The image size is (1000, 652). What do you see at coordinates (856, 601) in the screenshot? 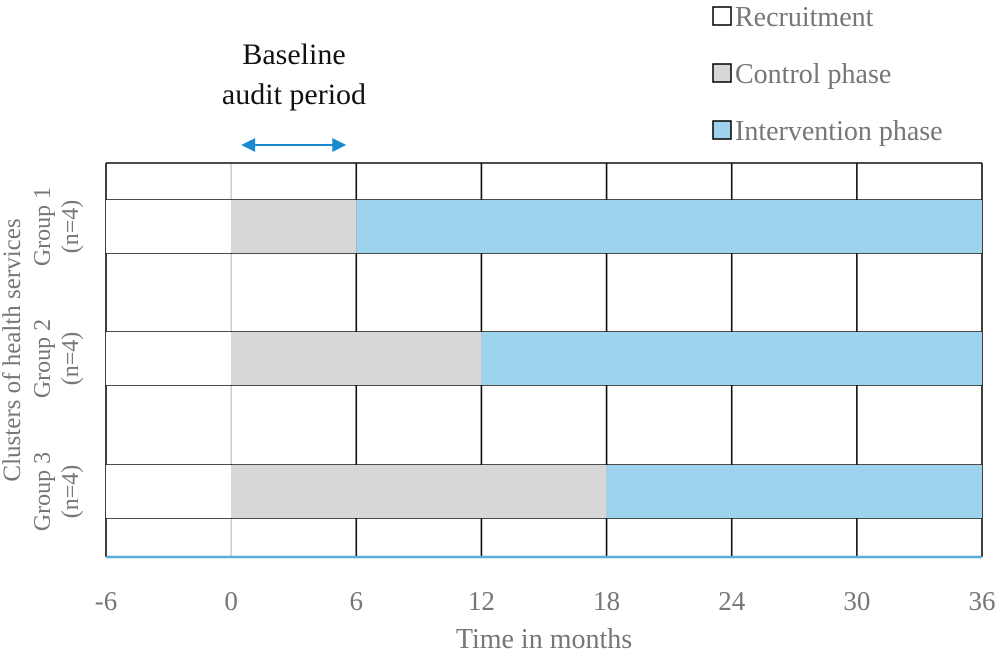
I see `x-tick-label-30: 30` at bounding box center [856, 601].